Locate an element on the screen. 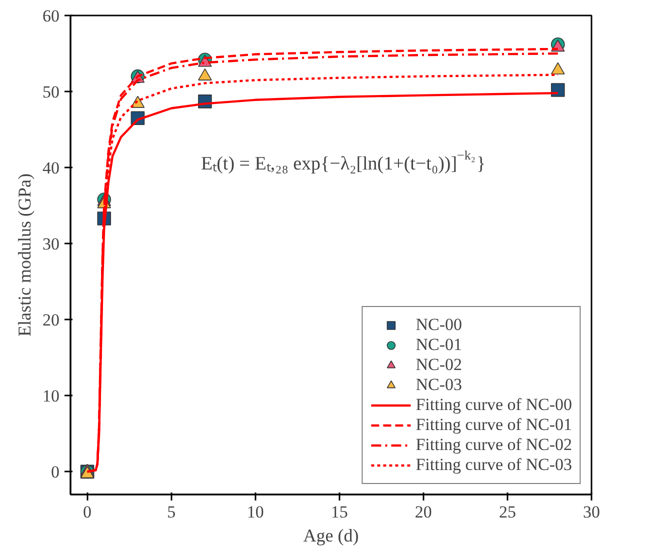  y-axis-title: Elastic modulus (GPa) is located at coordinates (24, 255).